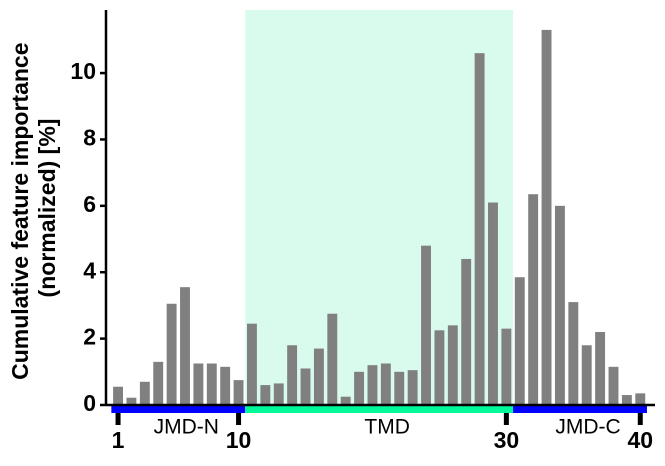  I want to click on y-tick-label: 8, so click(89, 138).